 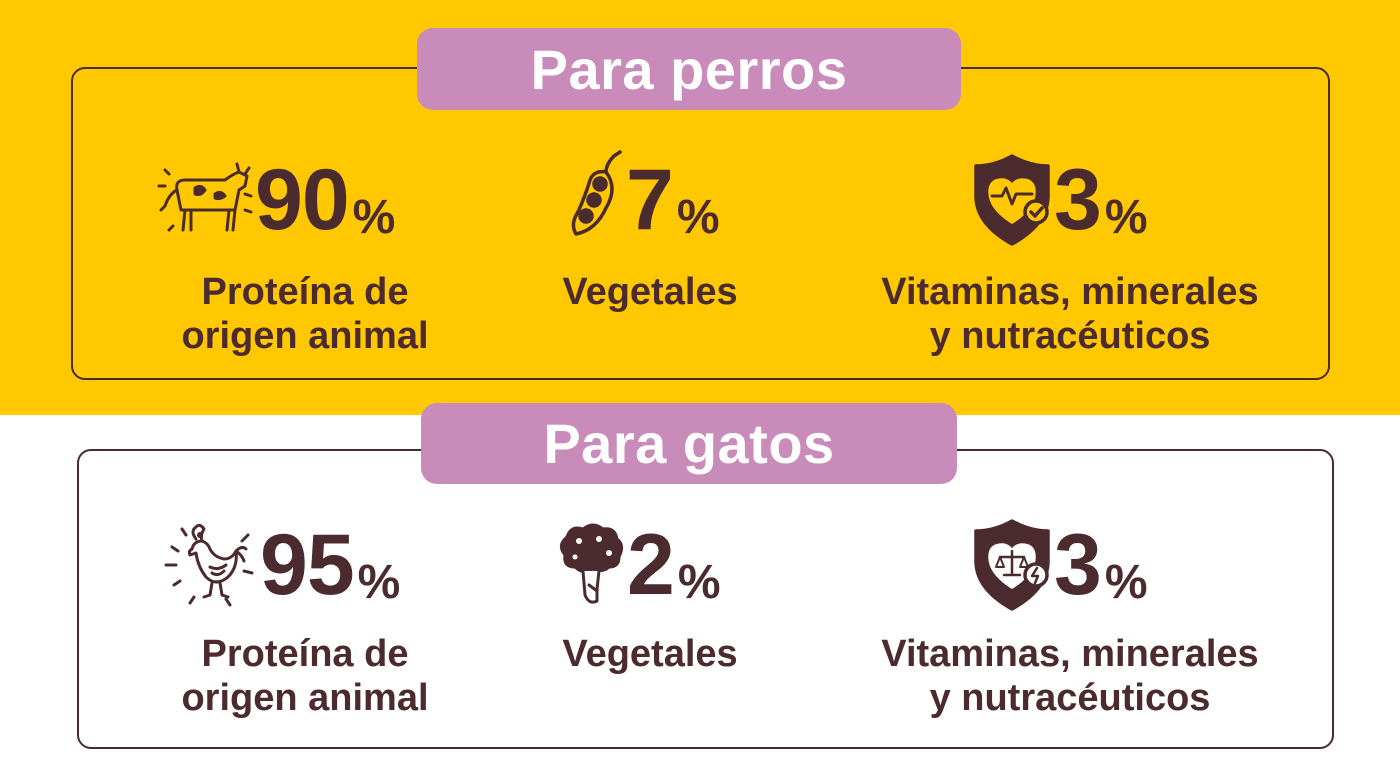 I want to click on balance-shield-icon, so click(x=1012, y=565).